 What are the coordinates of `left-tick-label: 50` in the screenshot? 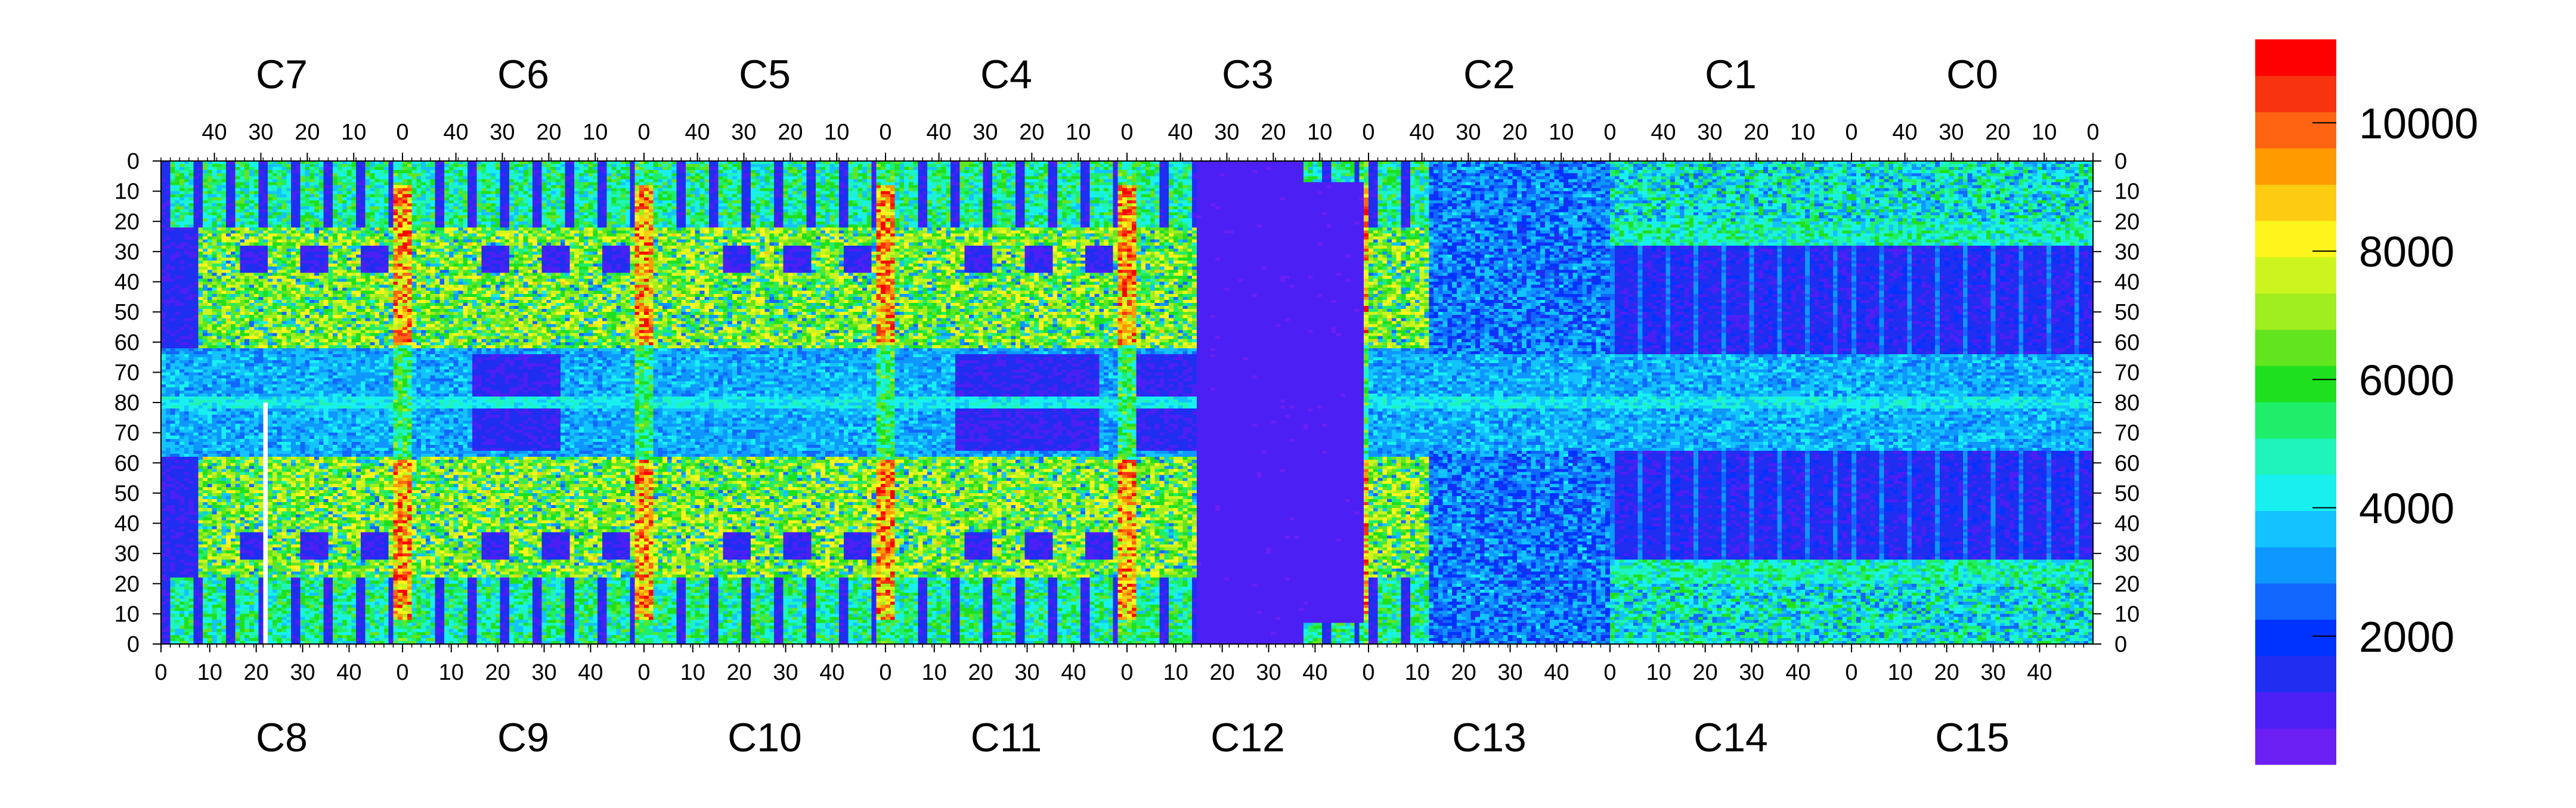 It's located at (127, 494).